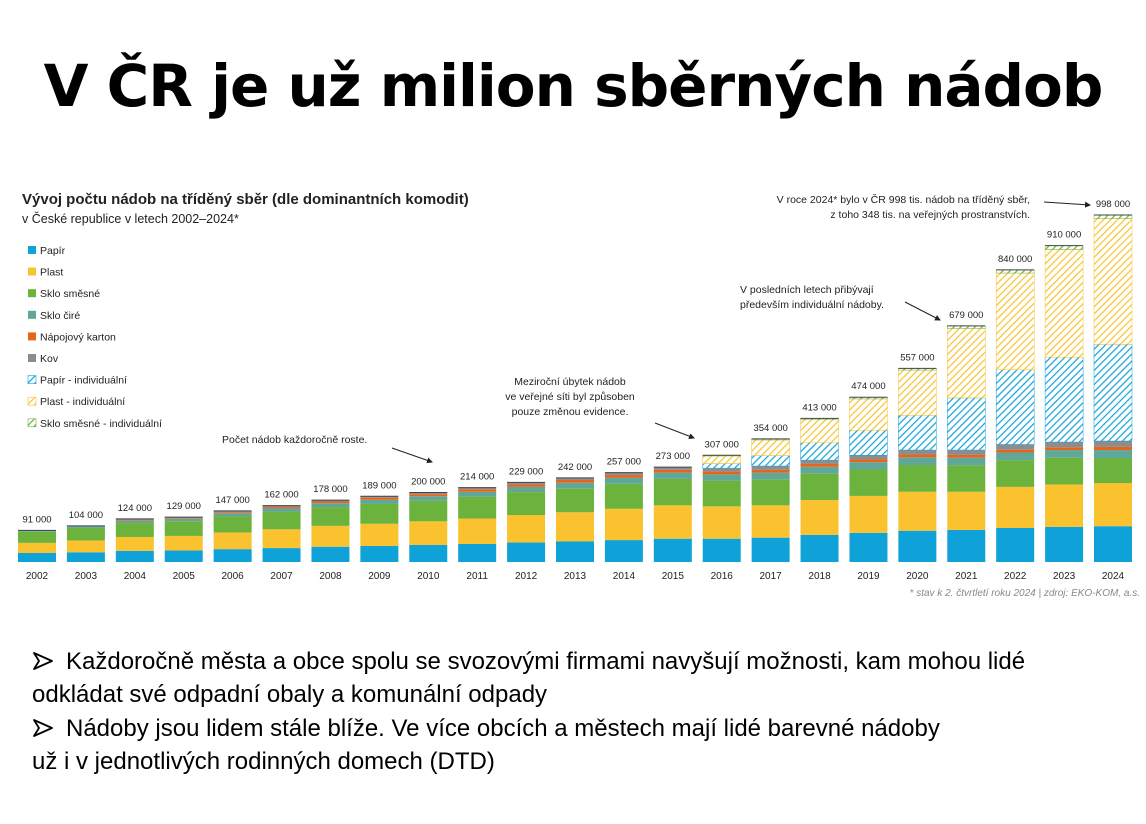  I want to click on annotation: Počet nádob každoročně roste., so click(294, 440).